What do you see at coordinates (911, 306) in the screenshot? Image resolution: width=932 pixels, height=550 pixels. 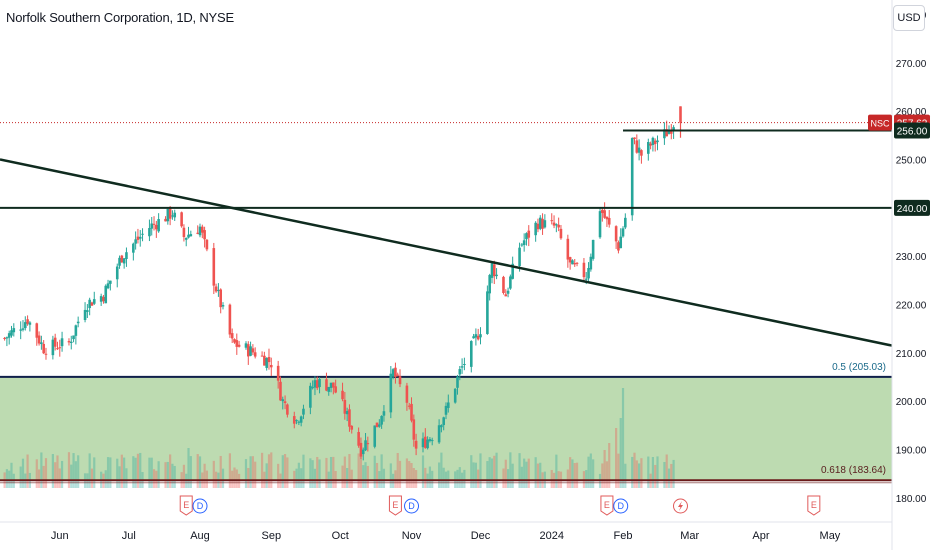 I see `y-tick-label: 220.00` at bounding box center [911, 306].